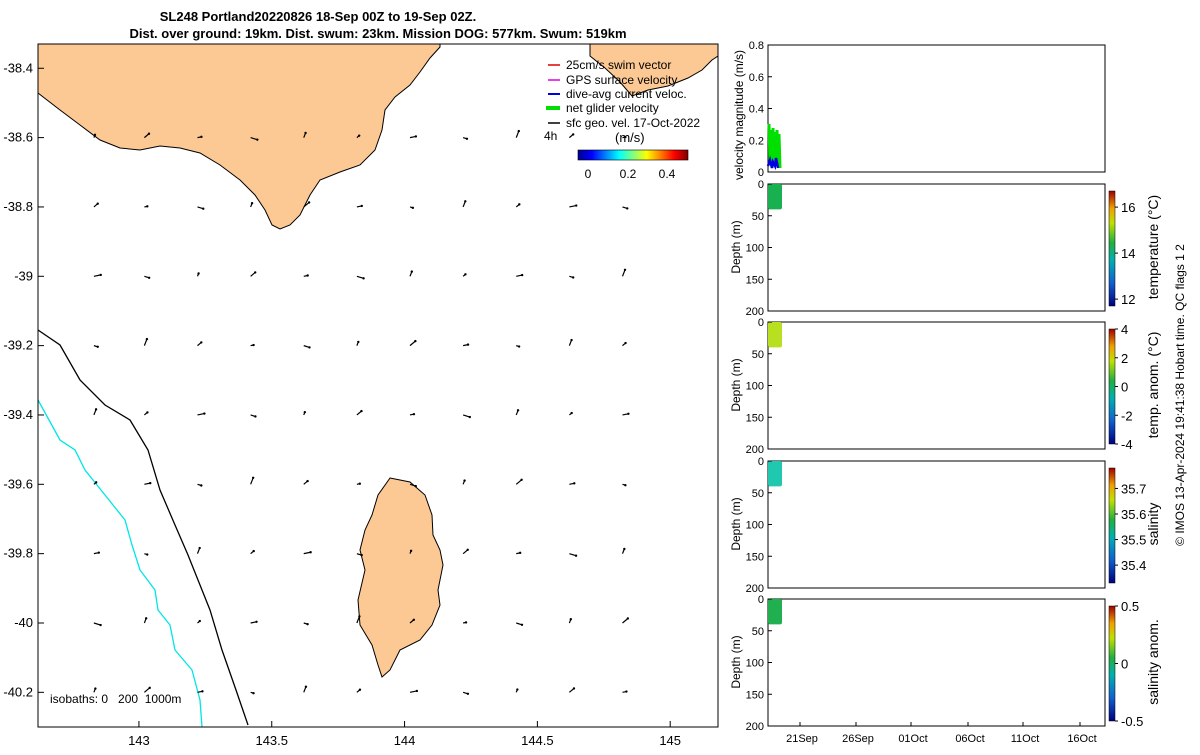 Image resolution: width=1200 pixels, height=755 pixels. Describe the element at coordinates (1081, 739) in the screenshot. I see `date-tick-label: 16Oct` at that location.